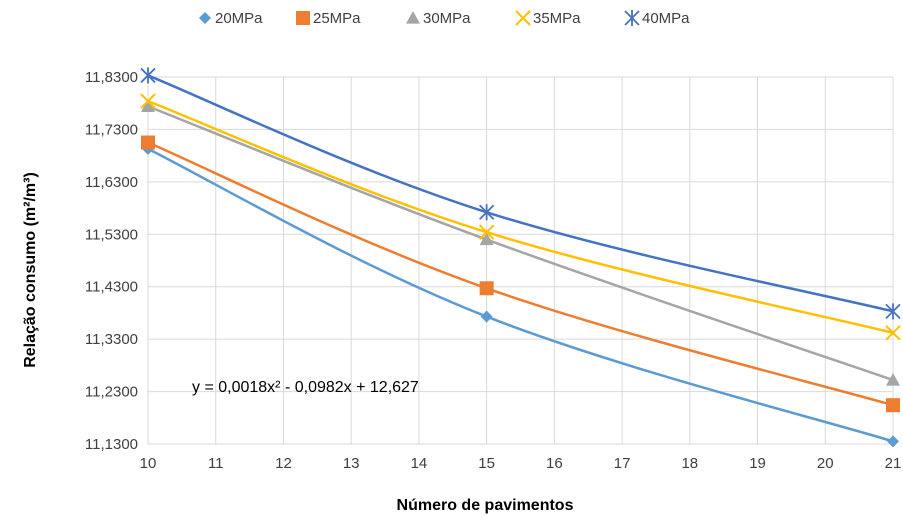 Image resolution: width=903 pixels, height=526 pixels. I want to click on x-tick-label: 18, so click(689, 463).